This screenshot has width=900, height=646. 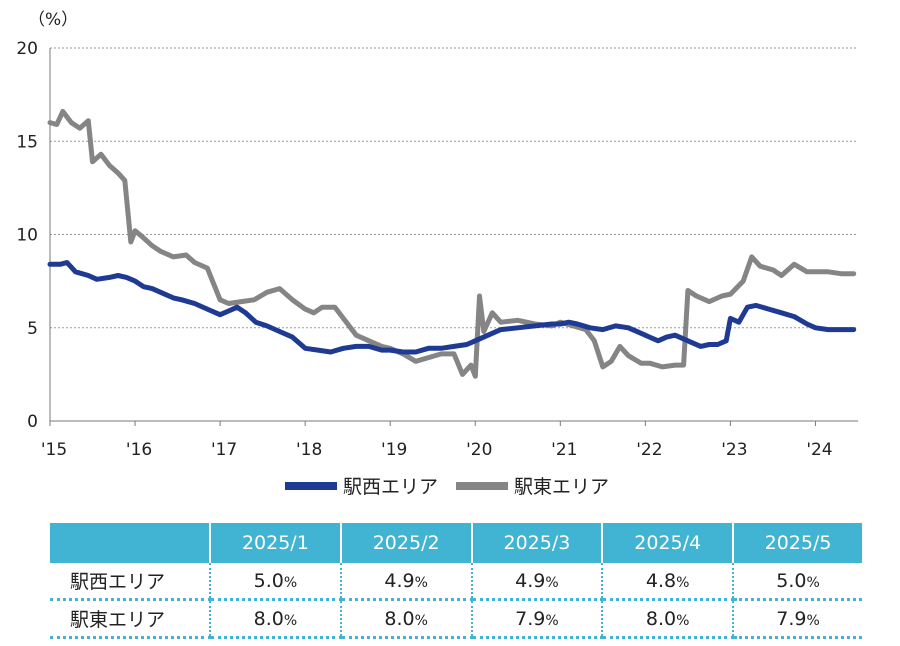 I want to click on table-header-cell: 2025/1, so click(x=275, y=543).